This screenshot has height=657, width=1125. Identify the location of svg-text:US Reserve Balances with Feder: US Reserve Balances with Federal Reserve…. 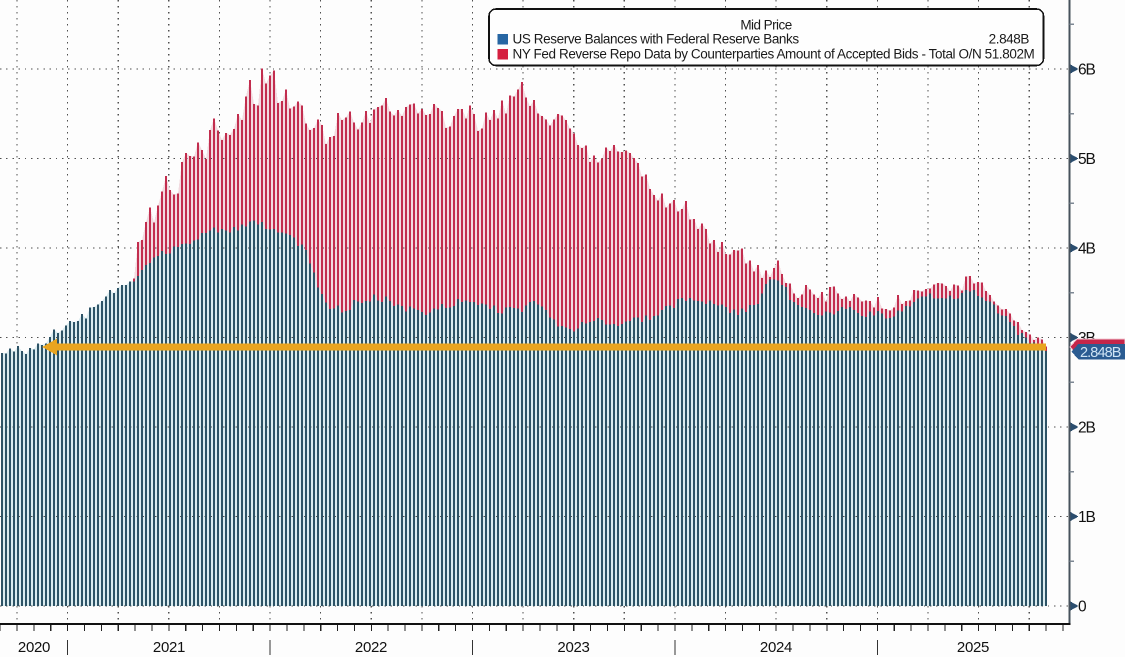
(656, 39).